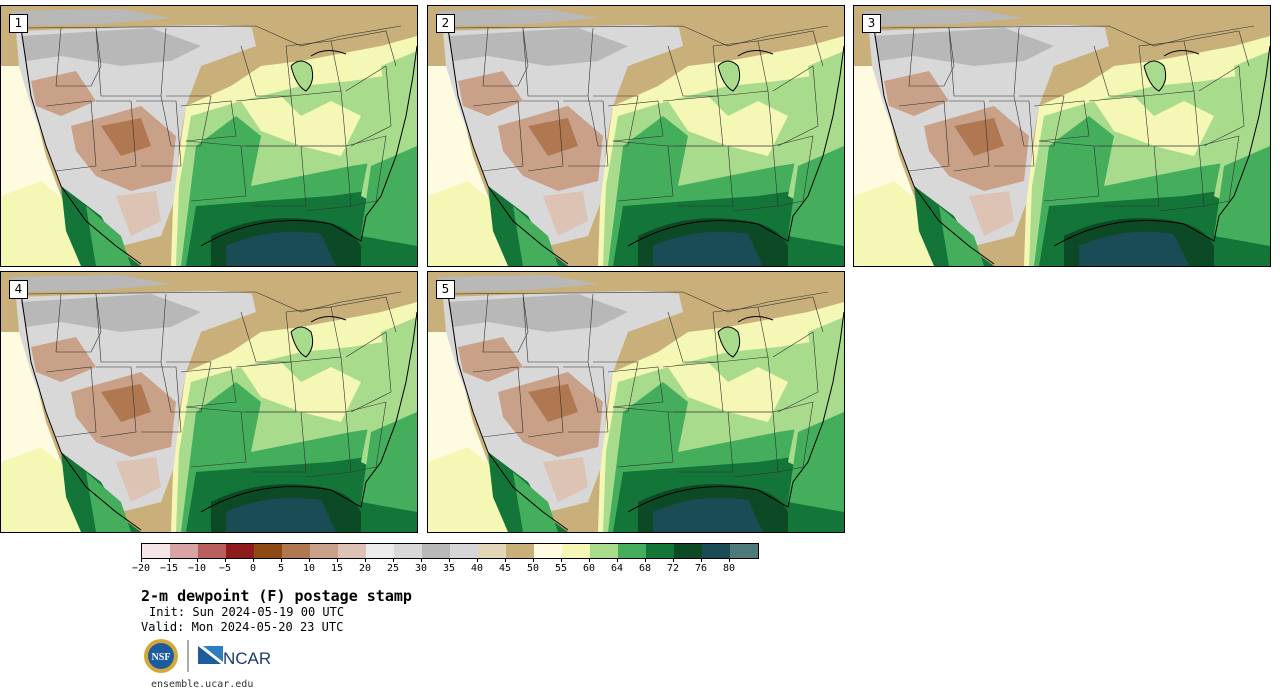  Describe the element at coordinates (533, 568) in the screenshot. I see `colorbar-tick-label: 50` at that location.